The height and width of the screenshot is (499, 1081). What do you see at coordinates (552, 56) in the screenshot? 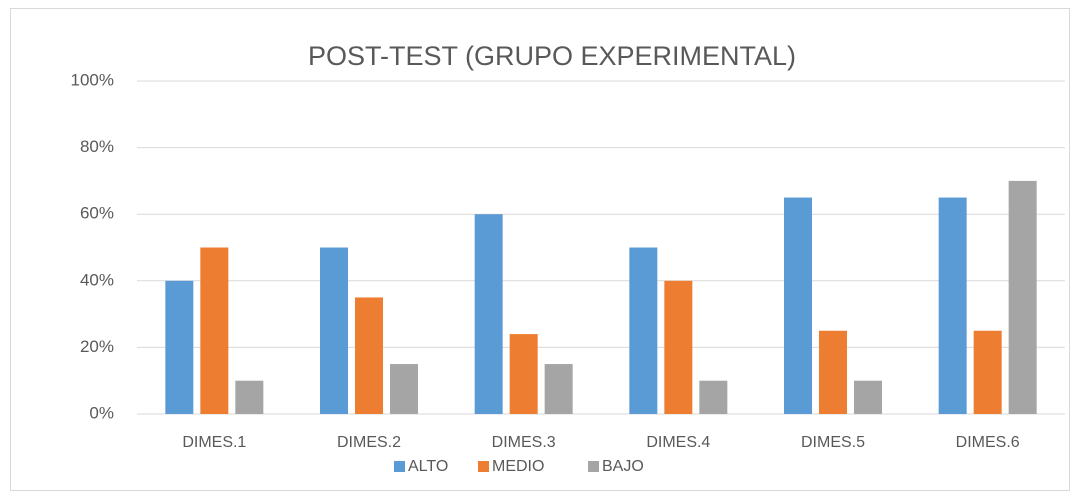
I see `chart-title: POST-TEST (GRUPO EXPERIMENTAL)` at bounding box center [552, 56].